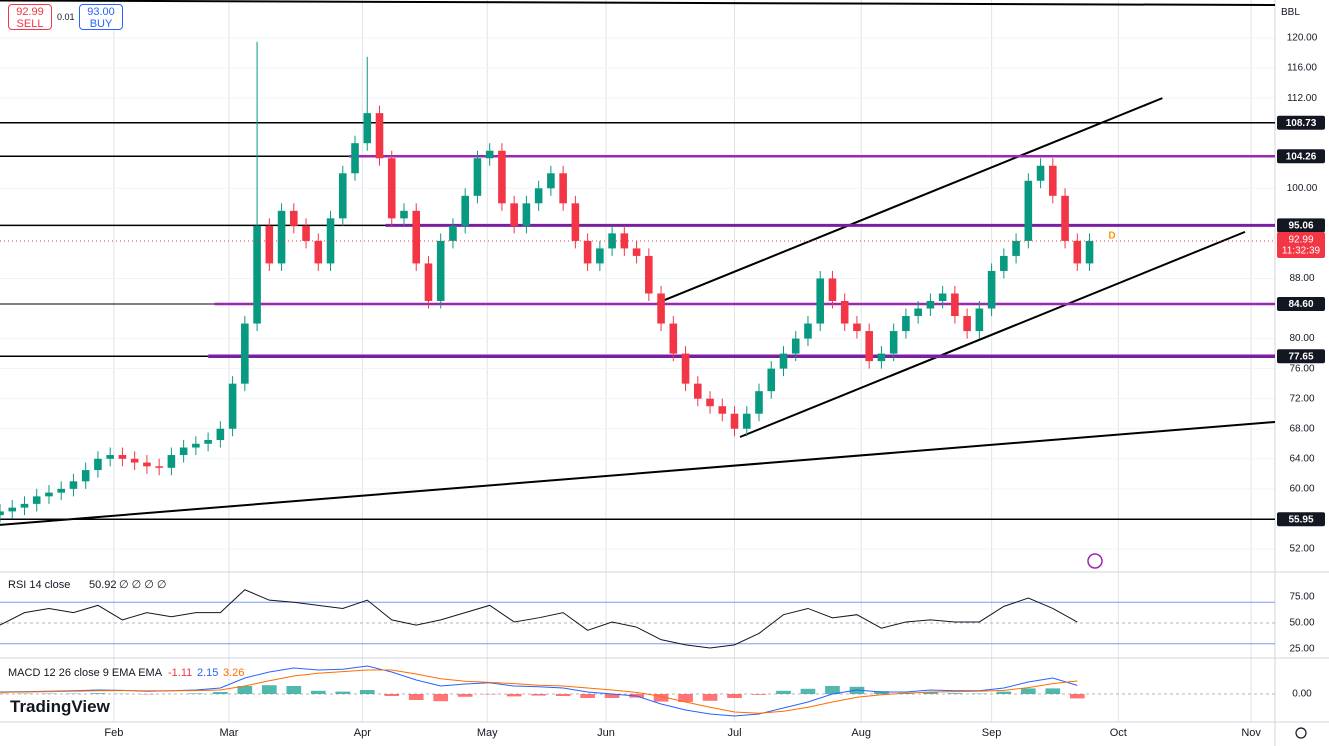  I want to click on x-tick-label: Feb, so click(113, 733).